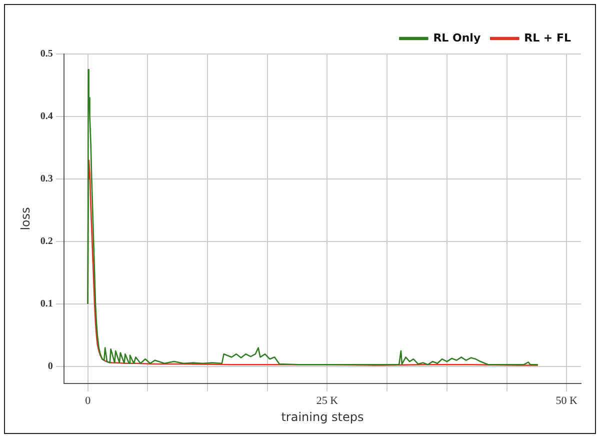 The height and width of the screenshot is (438, 602). I want to click on x-tick-label: 50 K, so click(567, 400).